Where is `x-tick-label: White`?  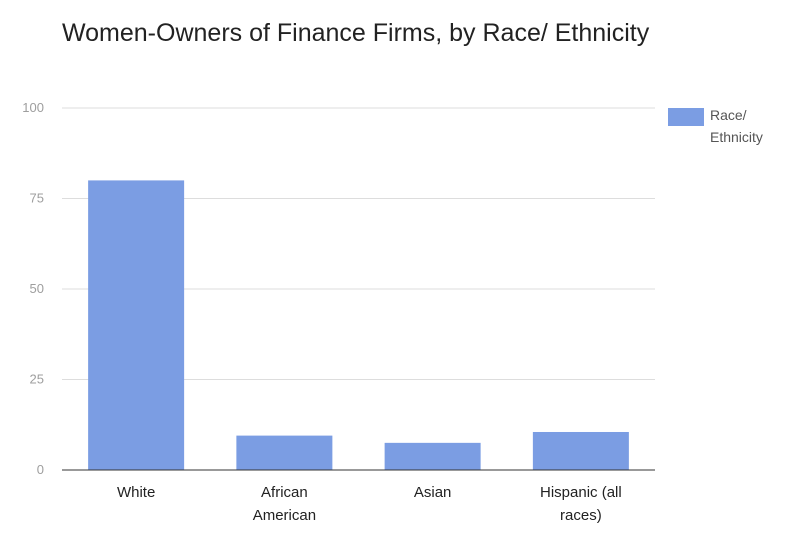
x-tick-label: White is located at coordinates (136, 492).